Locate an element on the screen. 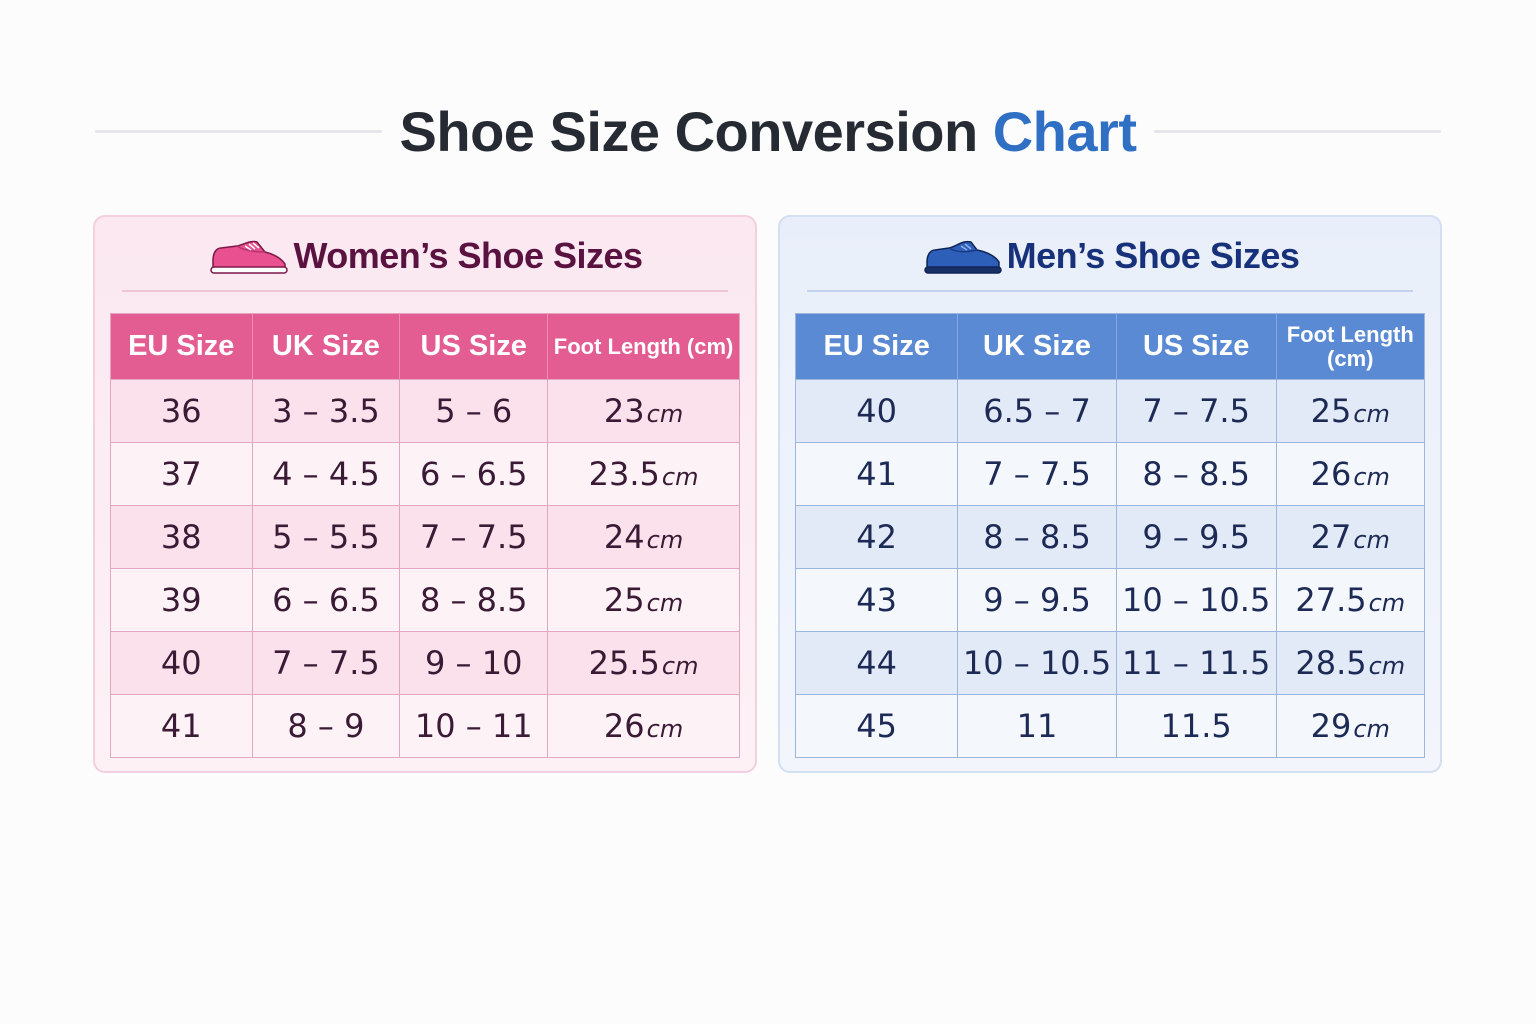 The width and height of the screenshot is (1536, 1024). uk-size-cell: 3 – 3.5 is located at coordinates (326, 411).